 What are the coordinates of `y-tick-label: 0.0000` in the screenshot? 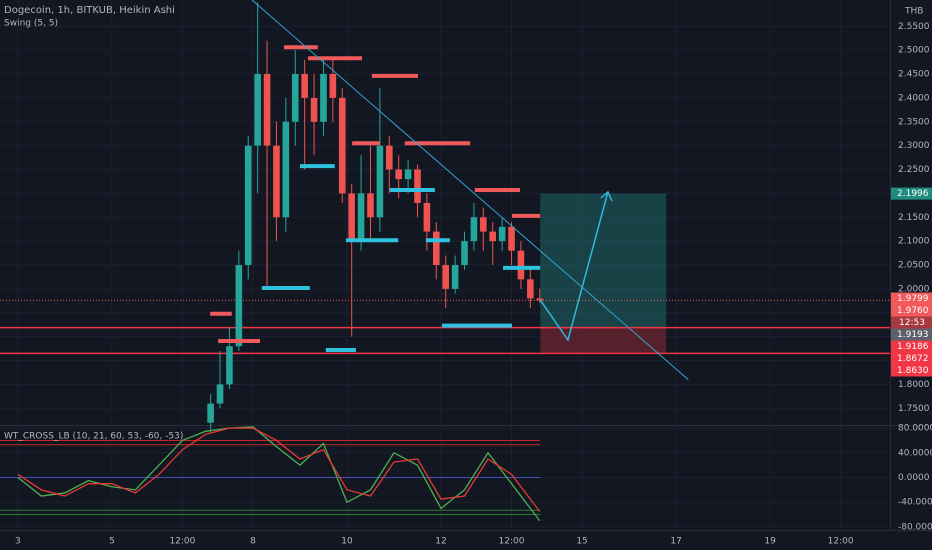 It's located at (914, 478).